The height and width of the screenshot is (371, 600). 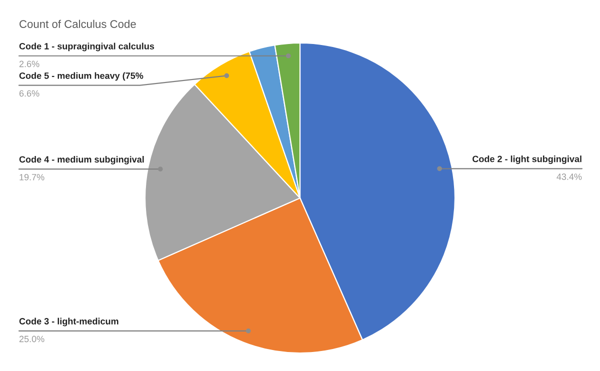 What do you see at coordinates (29, 93) in the screenshot?
I see `data-label: 6.6%` at bounding box center [29, 93].